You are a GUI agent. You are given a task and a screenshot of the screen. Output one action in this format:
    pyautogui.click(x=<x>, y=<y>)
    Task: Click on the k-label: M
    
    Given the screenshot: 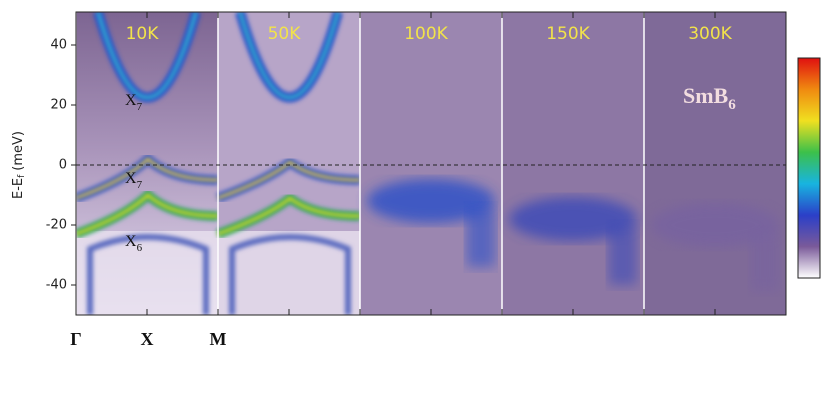 What is the action you would take?
    pyautogui.click(x=218, y=339)
    